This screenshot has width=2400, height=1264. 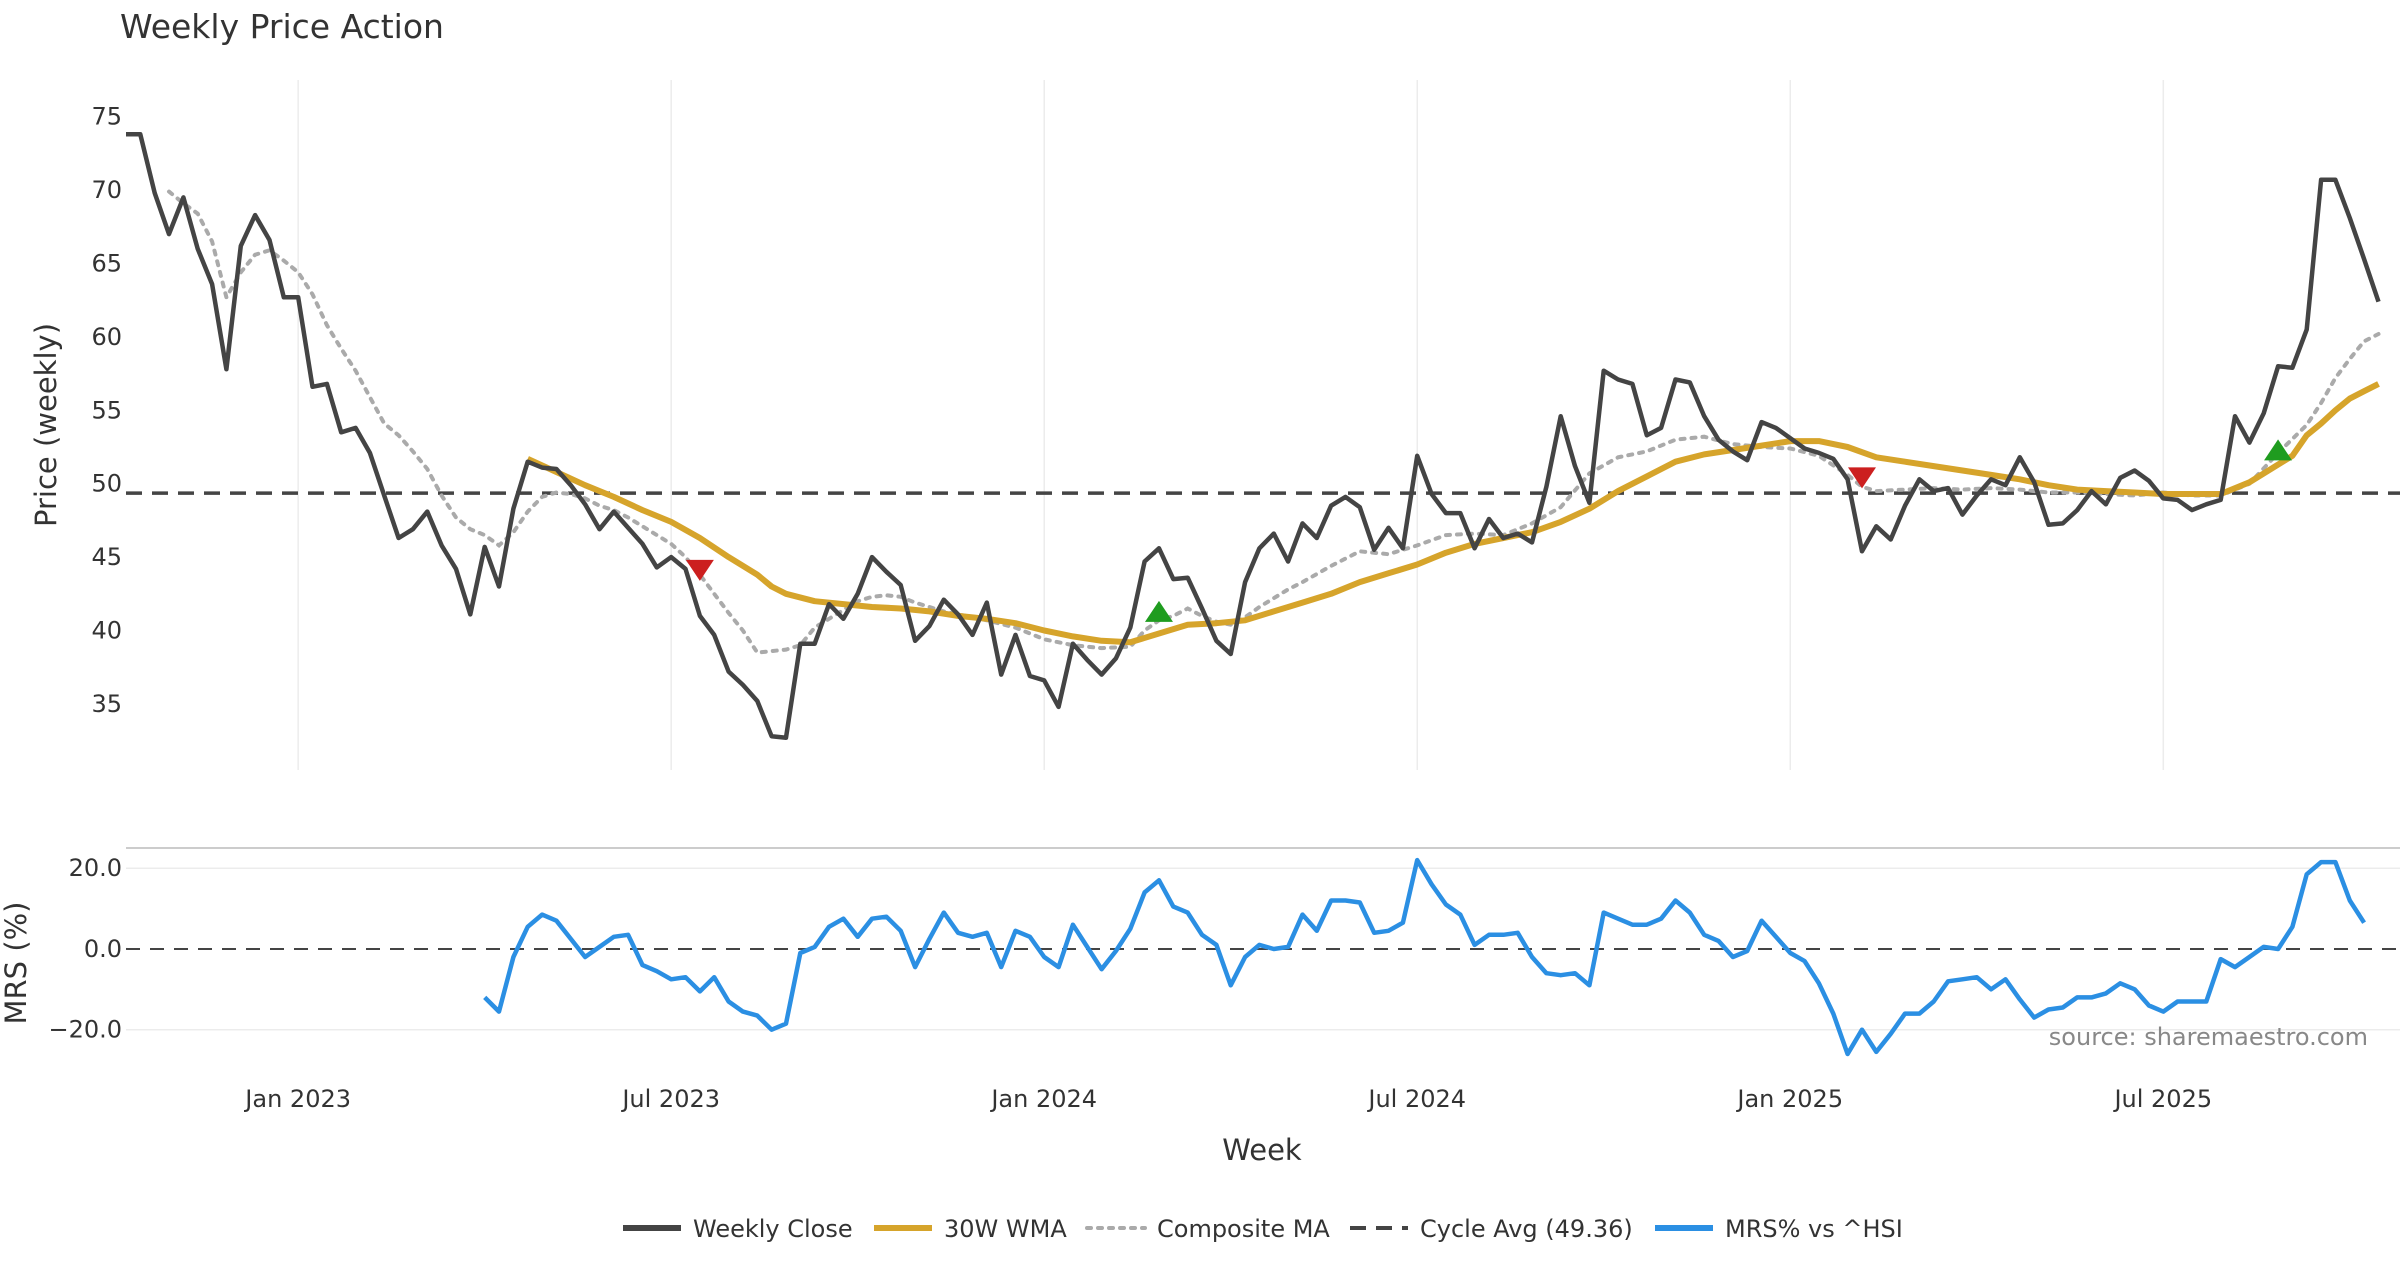 I want to click on x-tick-label: Jan 2024, so click(x=1043, y=1099).